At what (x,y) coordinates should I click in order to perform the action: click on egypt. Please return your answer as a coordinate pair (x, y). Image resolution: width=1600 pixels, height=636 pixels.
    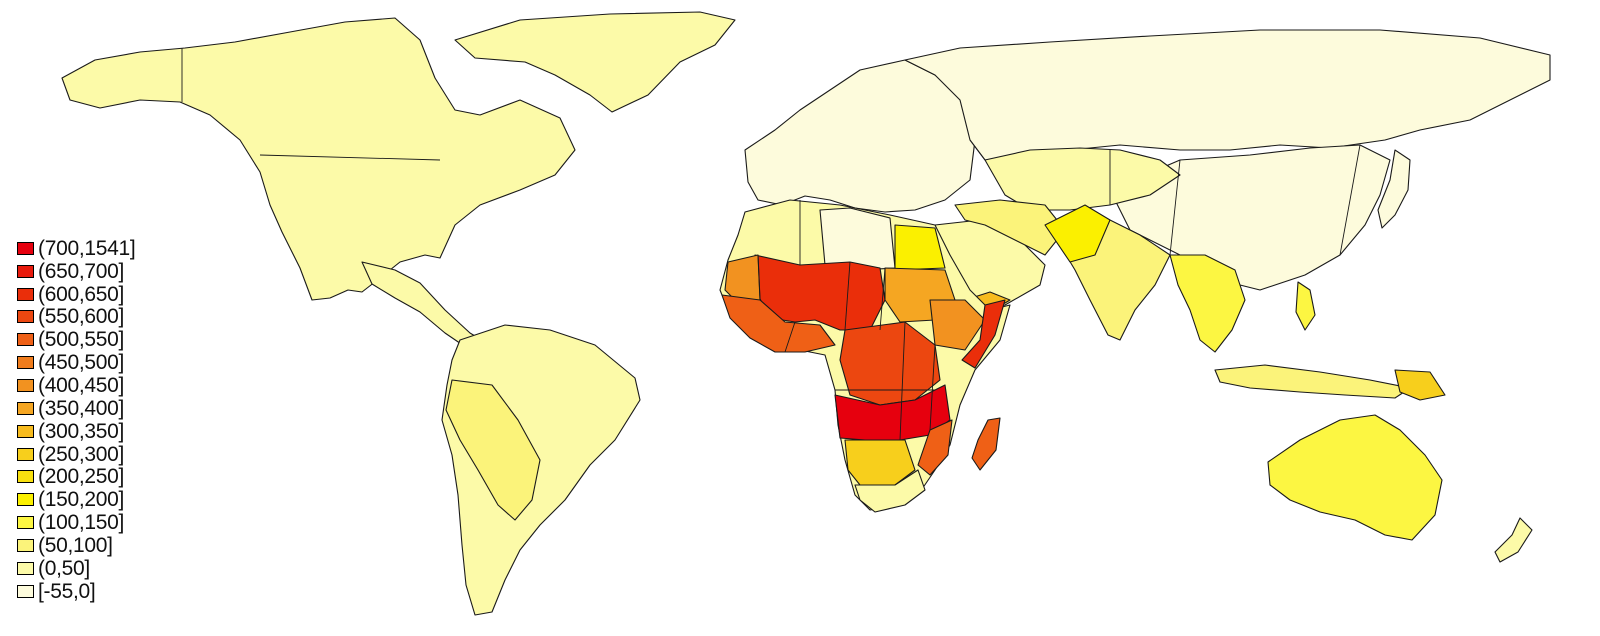
    Looking at the image, I should click on (920, 247).